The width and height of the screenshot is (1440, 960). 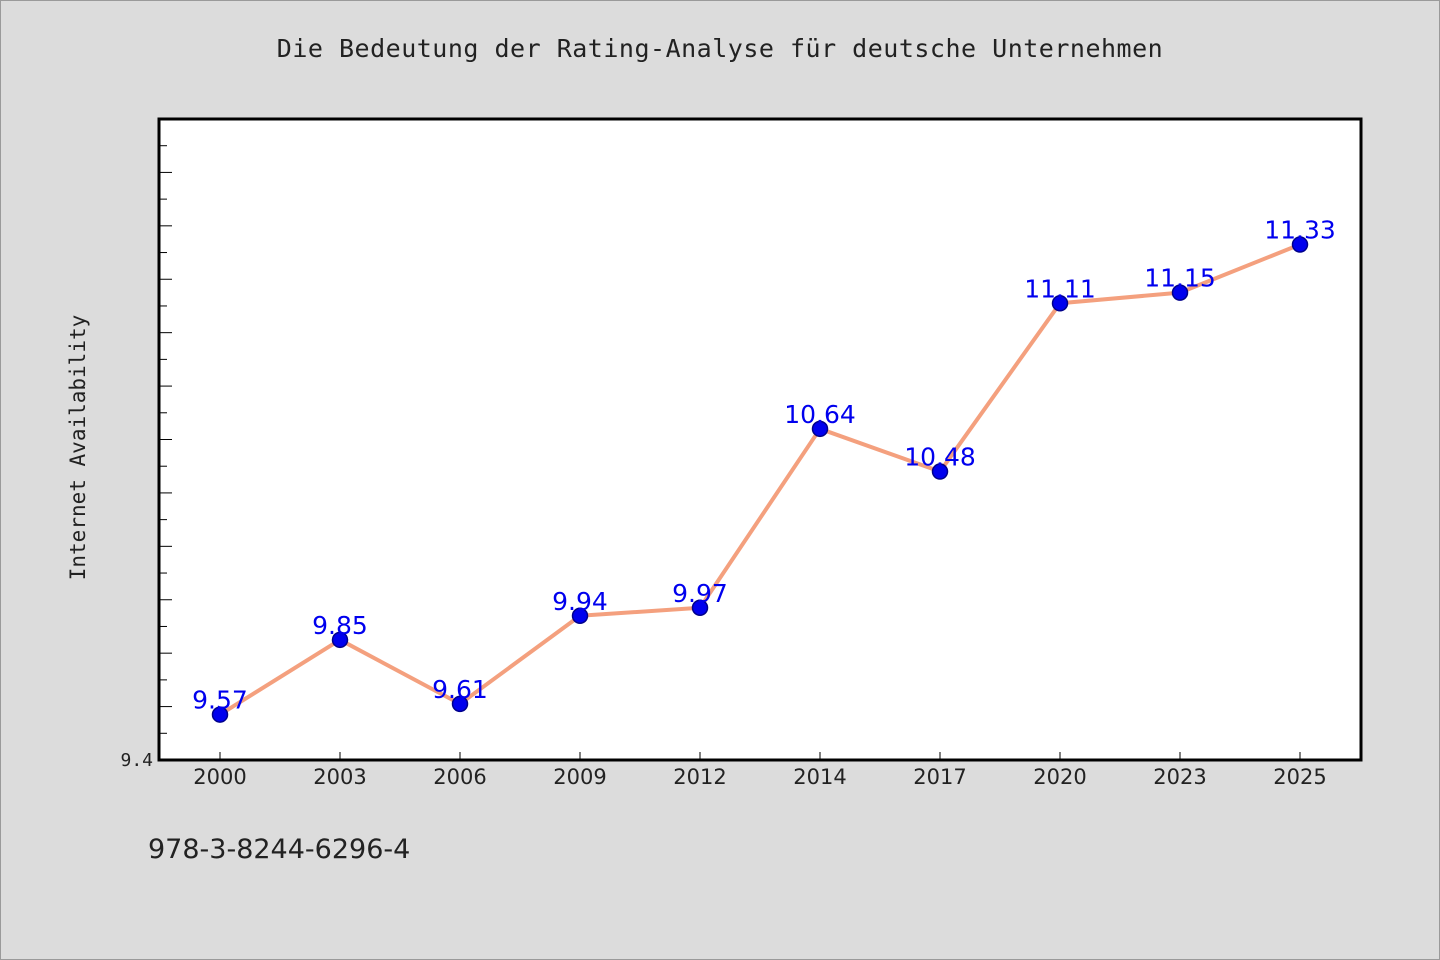 What do you see at coordinates (579, 777) in the screenshot?
I see `x-tick-label: 2009` at bounding box center [579, 777].